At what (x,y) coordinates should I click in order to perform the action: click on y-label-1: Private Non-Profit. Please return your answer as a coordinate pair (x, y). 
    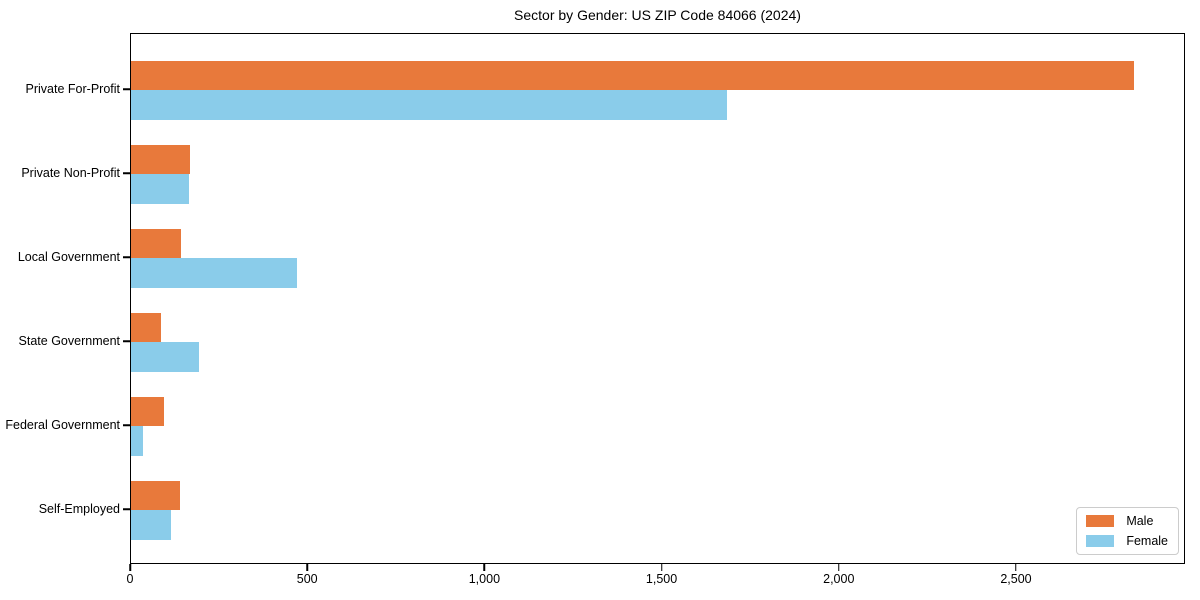
    Looking at the image, I should click on (70, 173).